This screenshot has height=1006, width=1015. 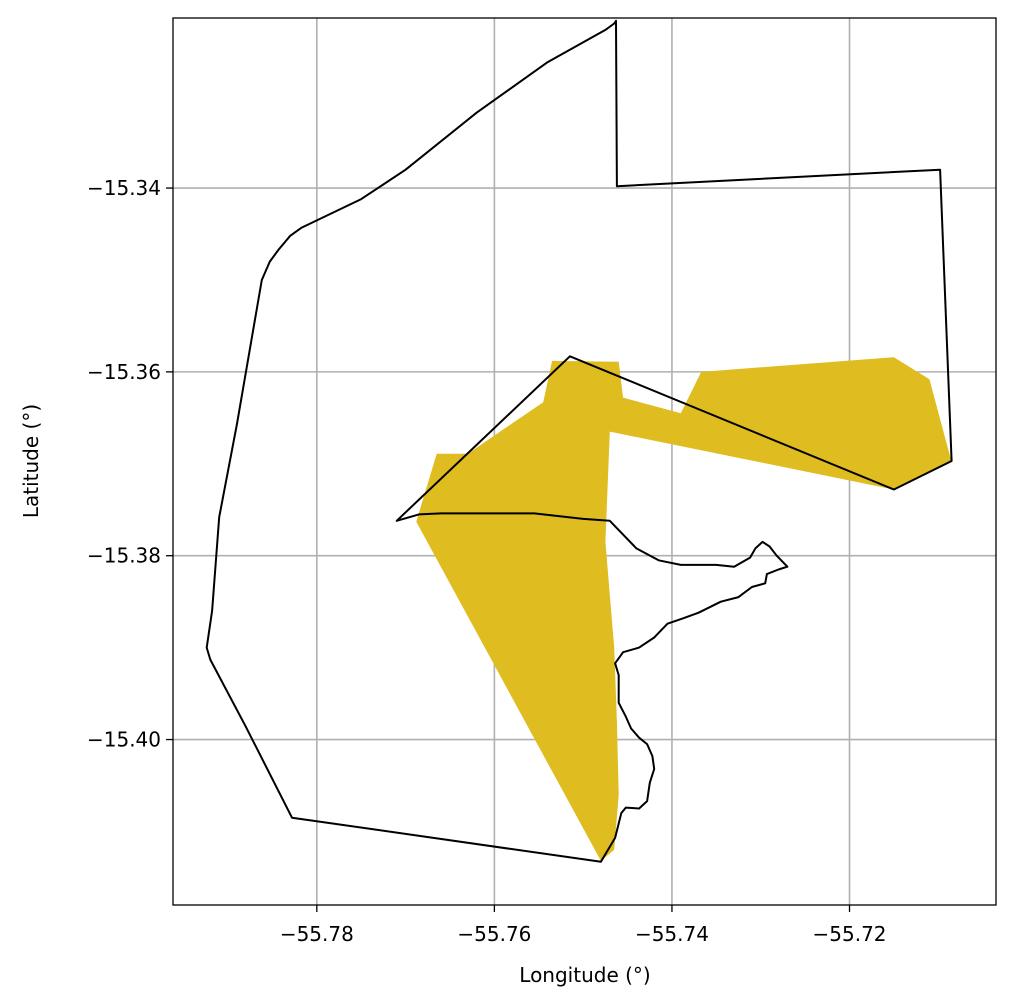 I want to click on x-ticks: −55.78 −55.76 −55.74 −55.72, so click(x=583, y=925).